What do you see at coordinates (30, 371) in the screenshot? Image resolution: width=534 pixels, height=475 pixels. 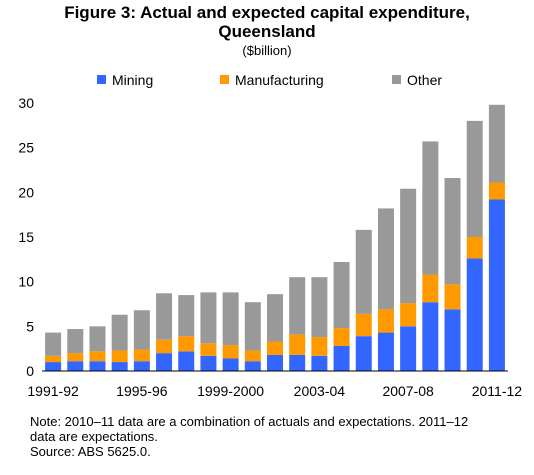 I see `y-tick-label: 0` at bounding box center [30, 371].